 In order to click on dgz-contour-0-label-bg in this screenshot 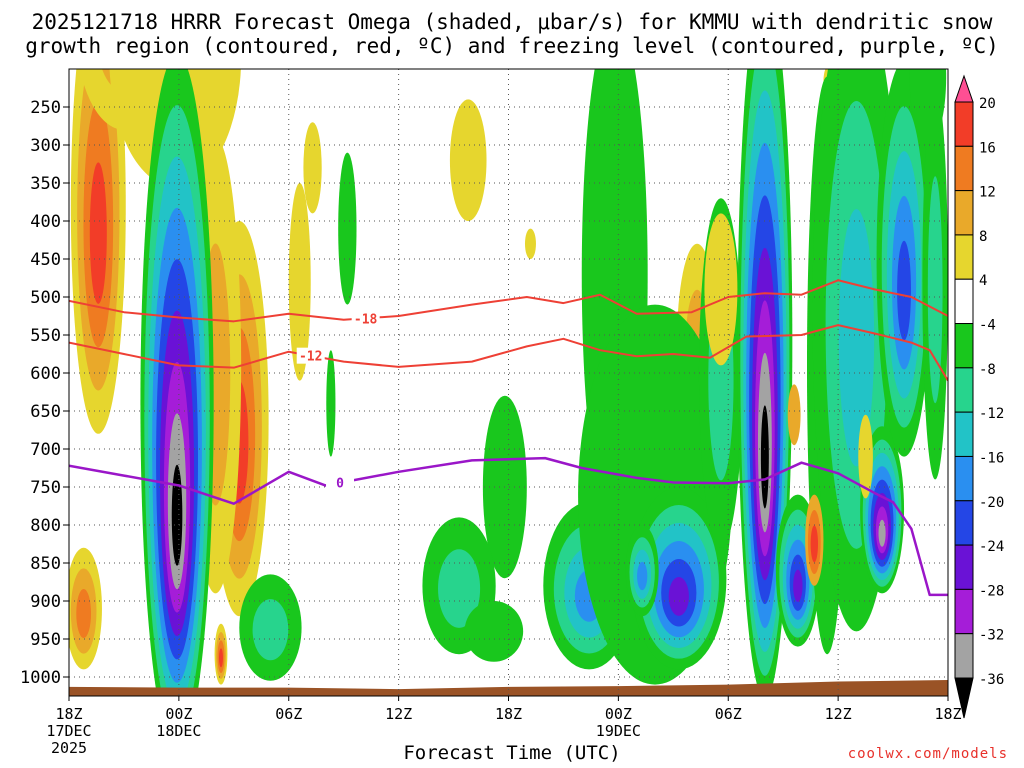, I will do `click(365, 318)`.